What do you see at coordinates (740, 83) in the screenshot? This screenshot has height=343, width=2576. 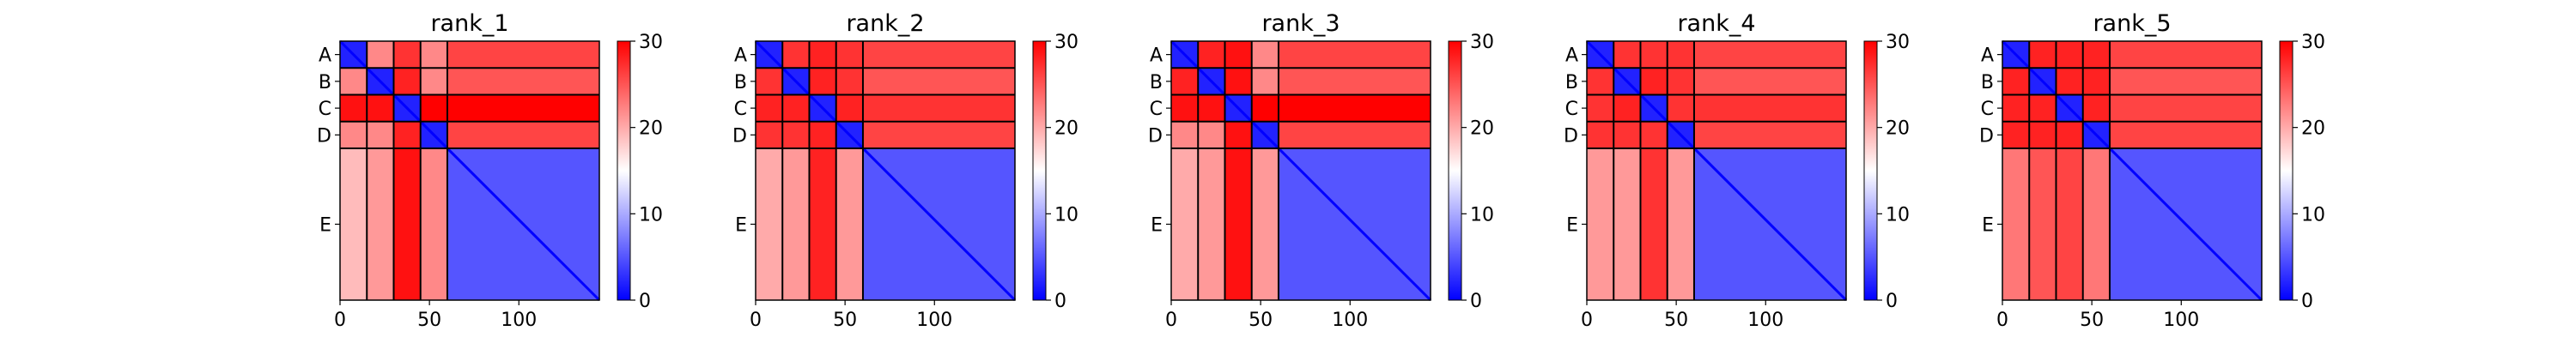 I see `chain-label: B` at bounding box center [740, 83].